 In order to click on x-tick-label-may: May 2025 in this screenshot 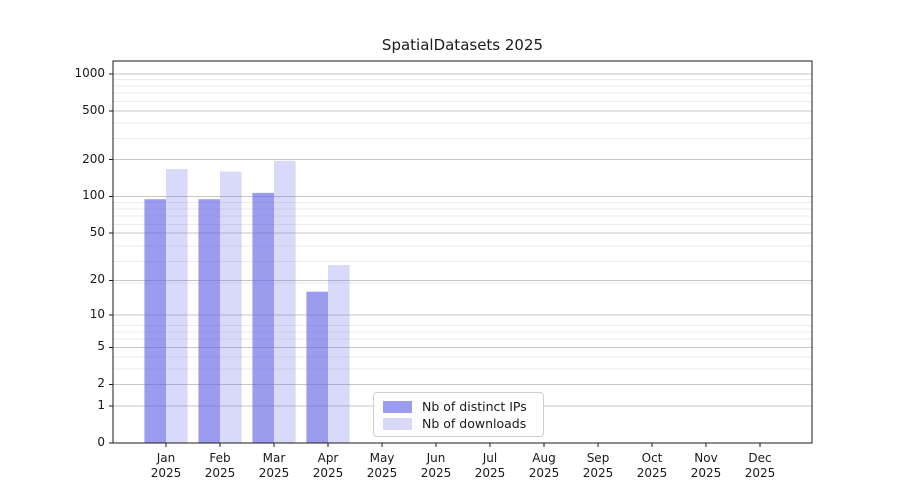, I will do `click(382, 465)`.